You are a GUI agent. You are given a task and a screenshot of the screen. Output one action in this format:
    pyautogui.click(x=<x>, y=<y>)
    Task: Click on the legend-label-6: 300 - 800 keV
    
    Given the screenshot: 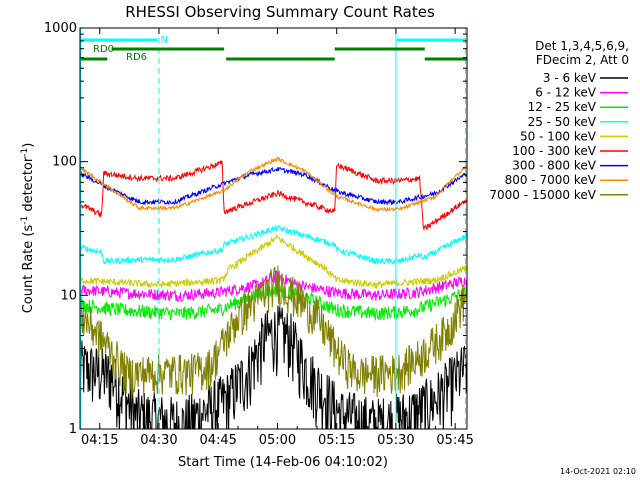 What is the action you would take?
    pyautogui.click(x=554, y=166)
    